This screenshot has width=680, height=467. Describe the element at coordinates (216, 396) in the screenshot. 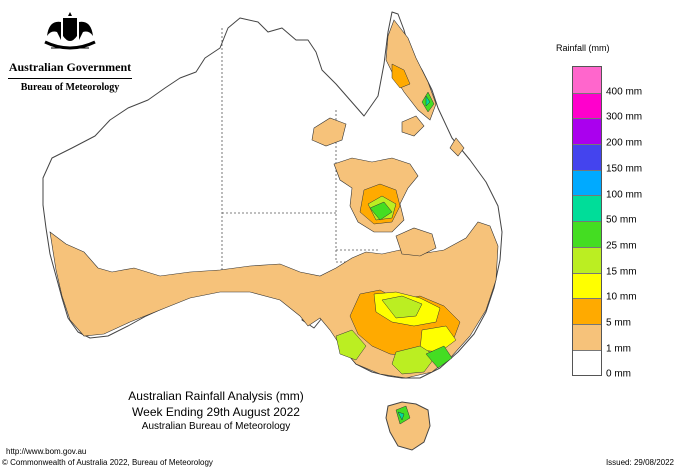

I see `caption-title: Australian Rainfall Analysis (mm)` at that location.